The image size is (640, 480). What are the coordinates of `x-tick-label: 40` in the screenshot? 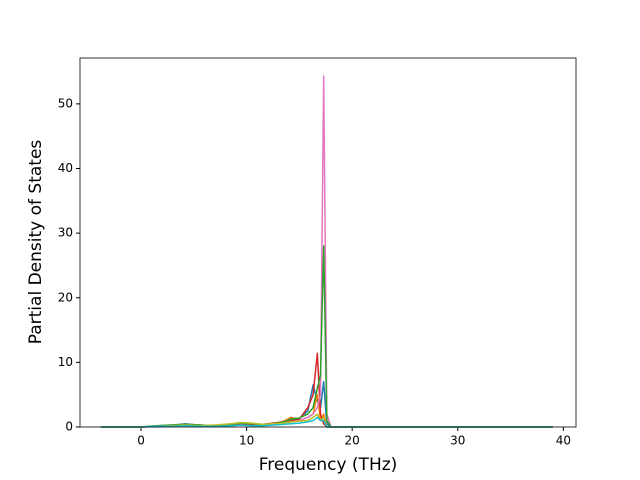 It's located at (563, 441).